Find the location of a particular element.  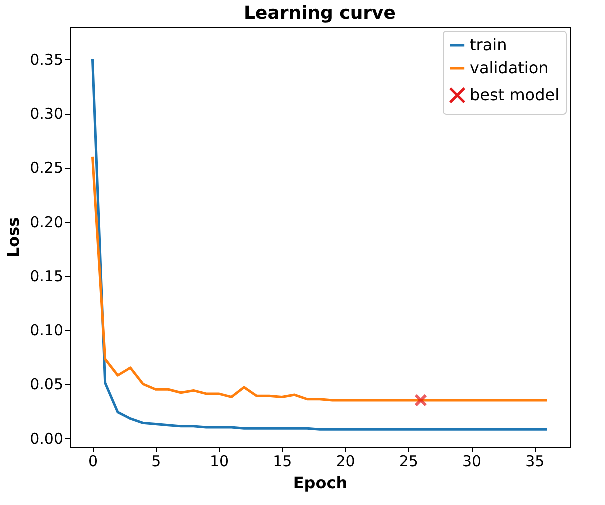

x-tick-label: 15 is located at coordinates (282, 461).